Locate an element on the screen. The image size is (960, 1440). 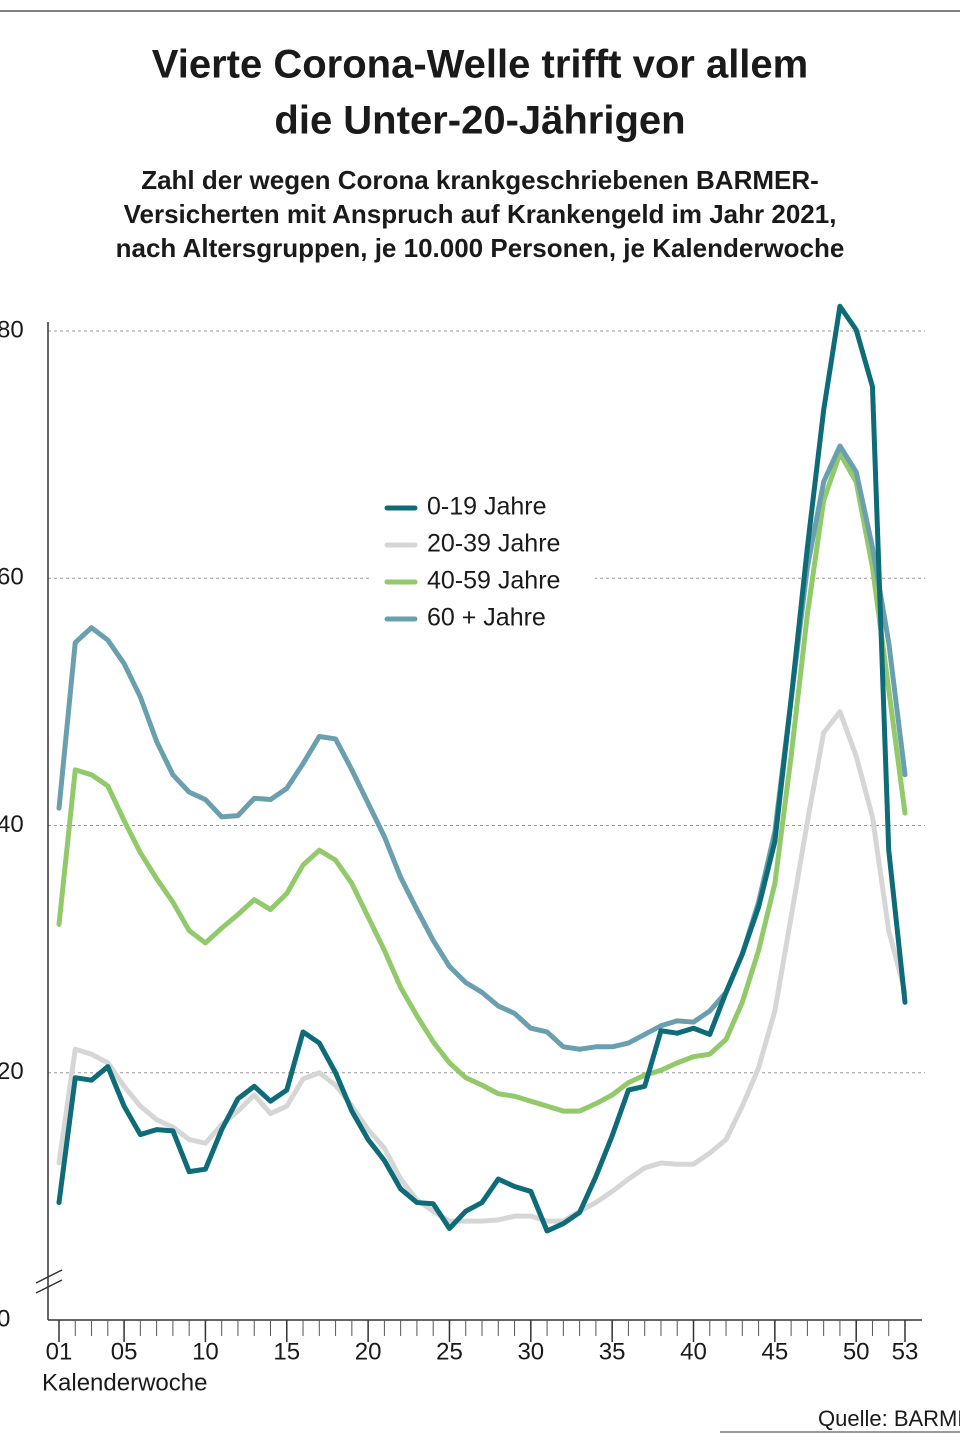
x-tick-label: 01 is located at coordinates (59, 1351).